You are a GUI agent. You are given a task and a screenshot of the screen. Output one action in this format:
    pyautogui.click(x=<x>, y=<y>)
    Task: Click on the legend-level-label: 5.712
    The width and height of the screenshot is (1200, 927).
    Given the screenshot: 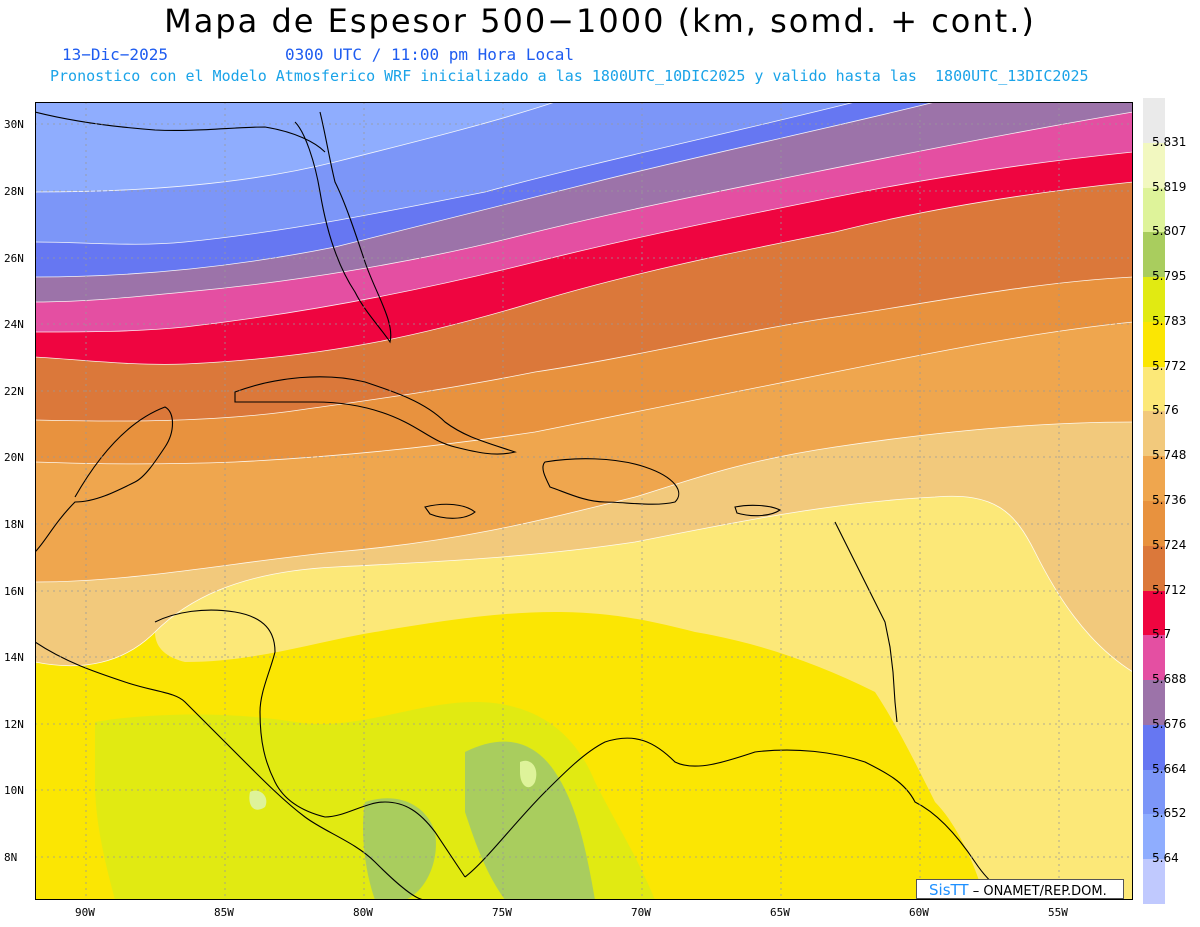 What is the action you would take?
    pyautogui.click(x=1169, y=589)
    